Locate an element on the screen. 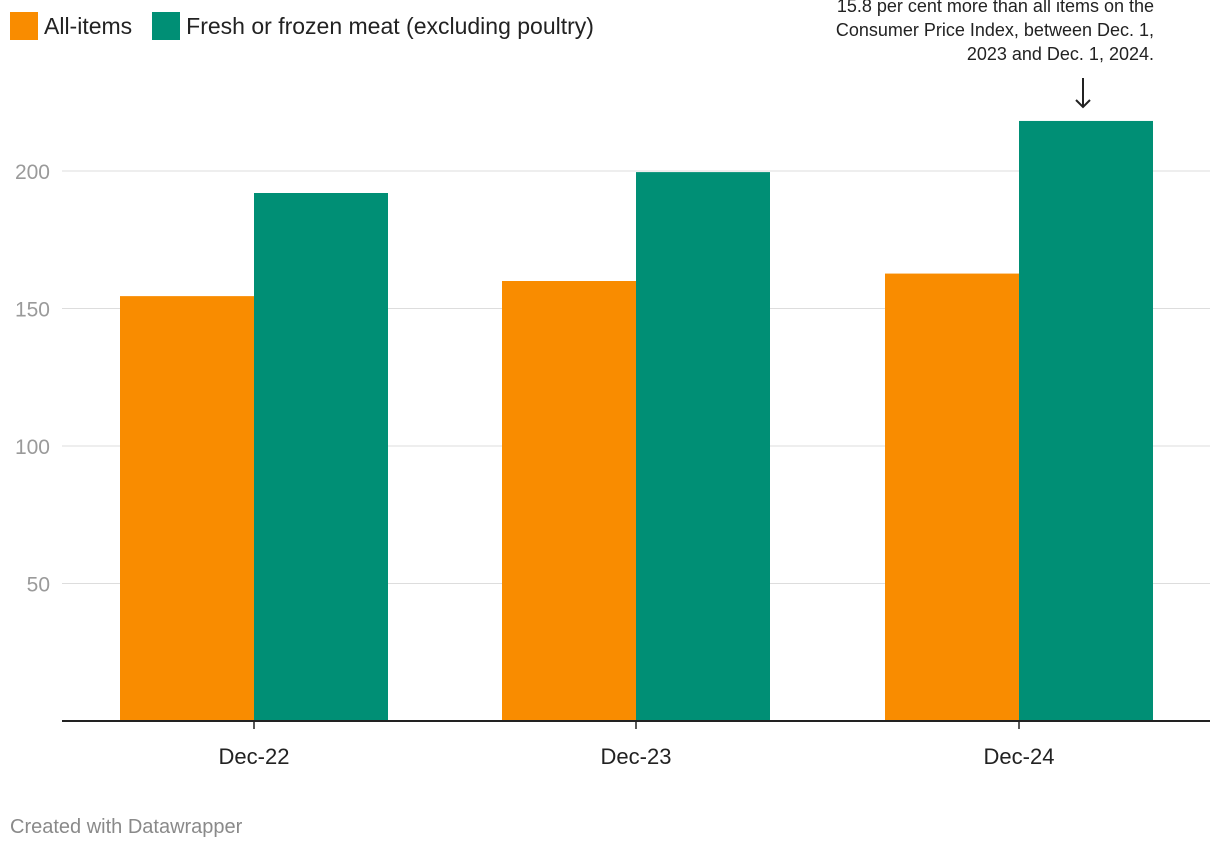  legend-item-all-items: All-items is located at coordinates (71, 26).